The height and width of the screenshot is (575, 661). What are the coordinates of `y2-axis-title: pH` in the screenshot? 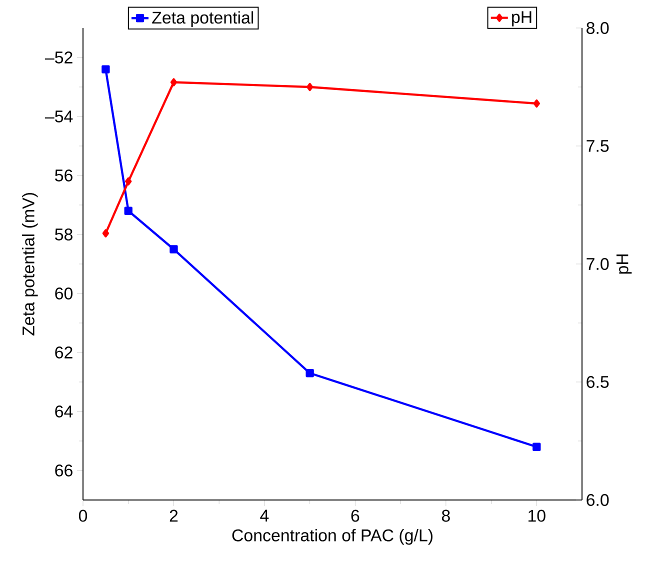 It's located at (624, 264).